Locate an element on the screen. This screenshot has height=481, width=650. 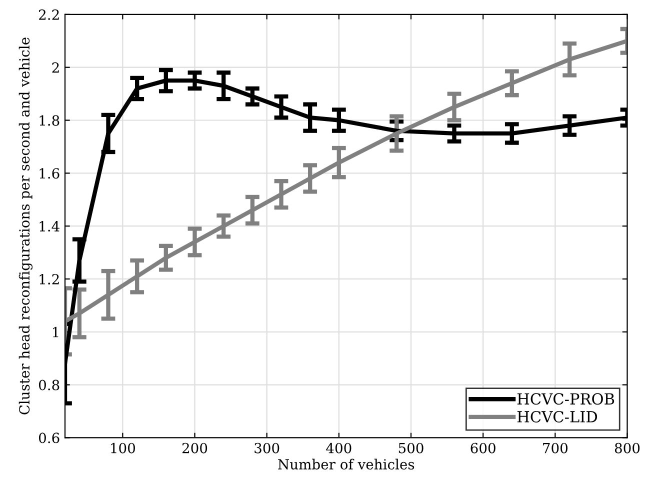
y-tick-label: 1 is located at coordinates (55, 332).